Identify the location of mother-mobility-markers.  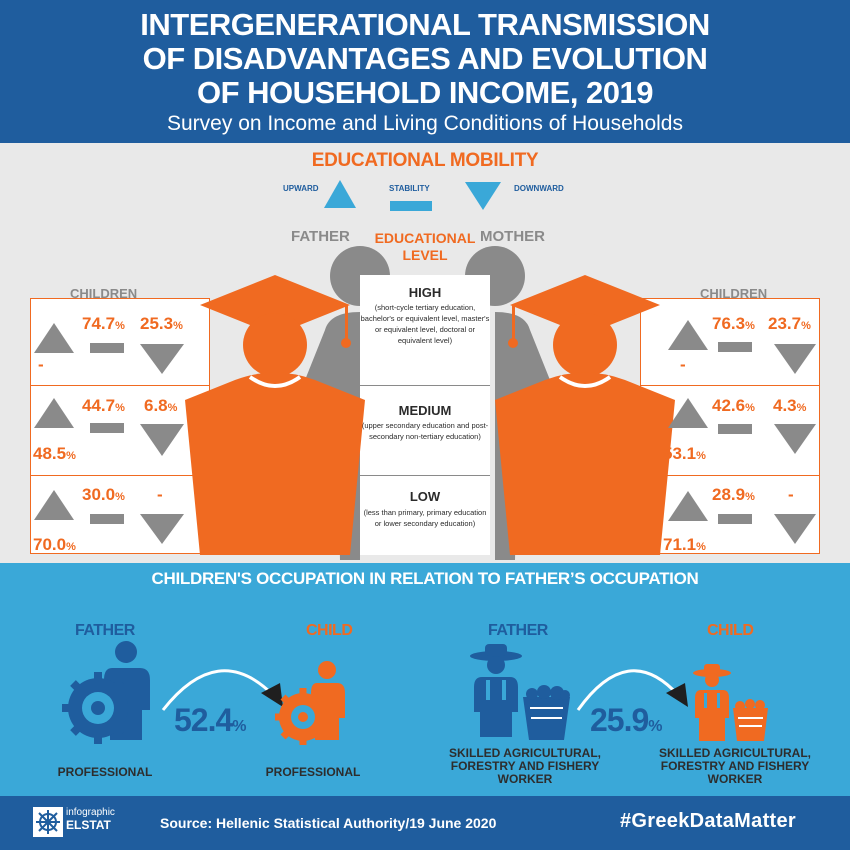
(742, 432).